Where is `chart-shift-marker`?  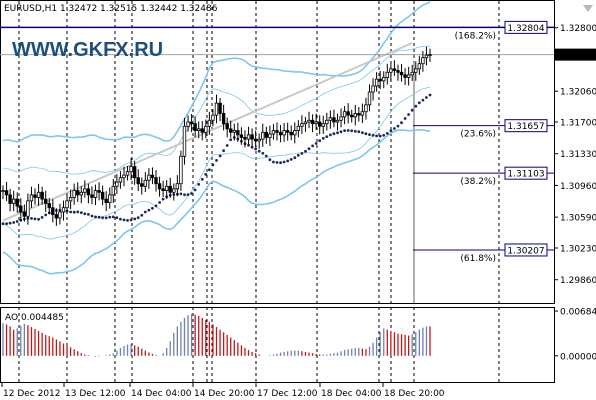 chart-shift-marker is located at coordinates (588, 8).